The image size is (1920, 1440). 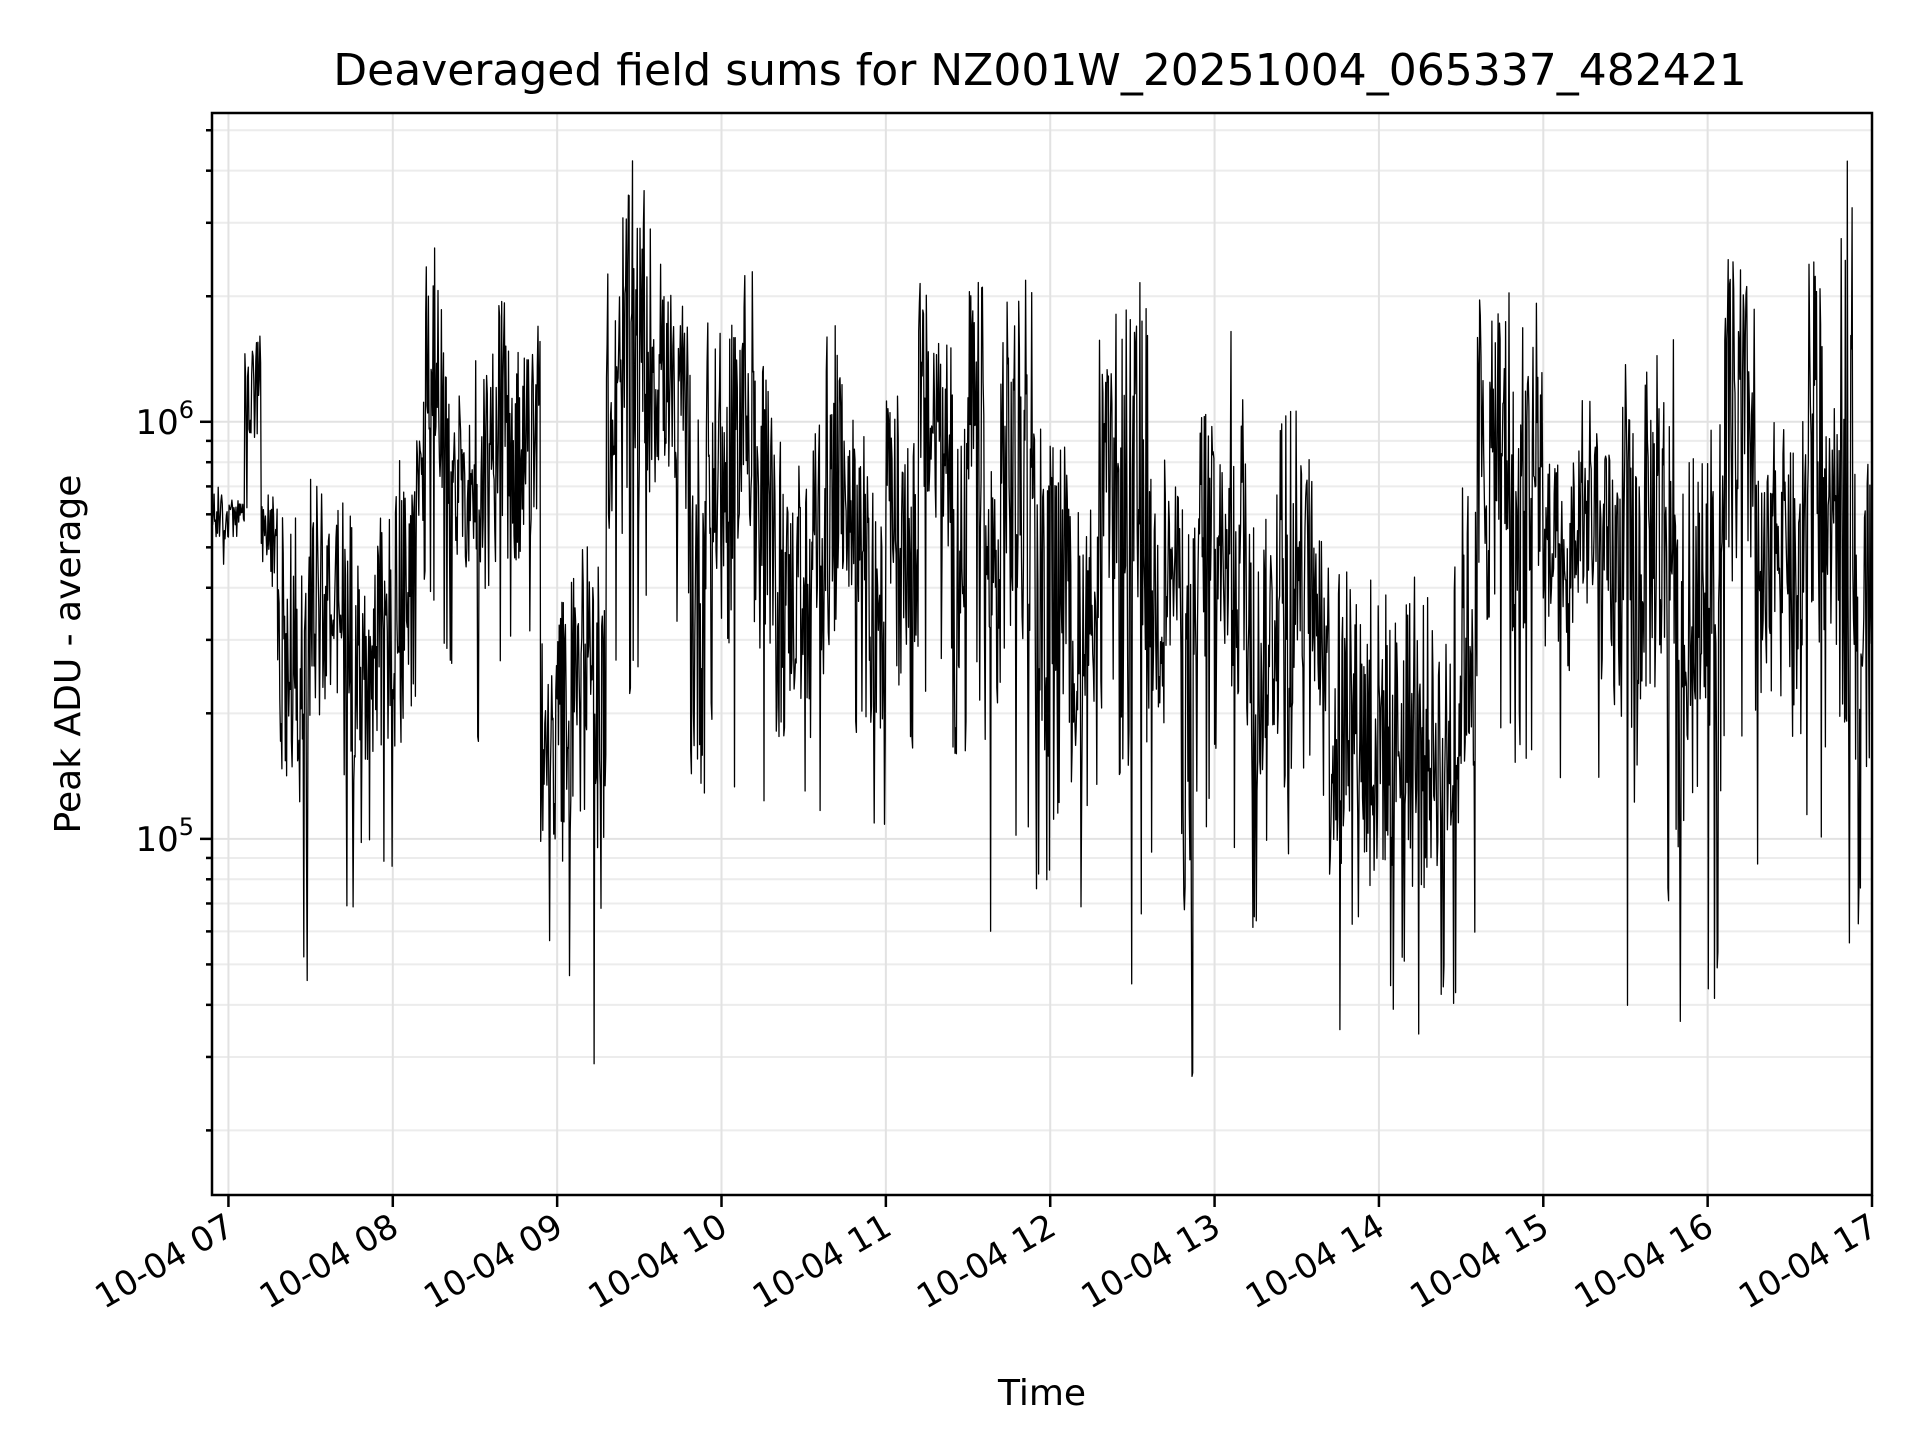 What do you see at coordinates (1041, 1393) in the screenshot?
I see `x-axis-label: Time` at bounding box center [1041, 1393].